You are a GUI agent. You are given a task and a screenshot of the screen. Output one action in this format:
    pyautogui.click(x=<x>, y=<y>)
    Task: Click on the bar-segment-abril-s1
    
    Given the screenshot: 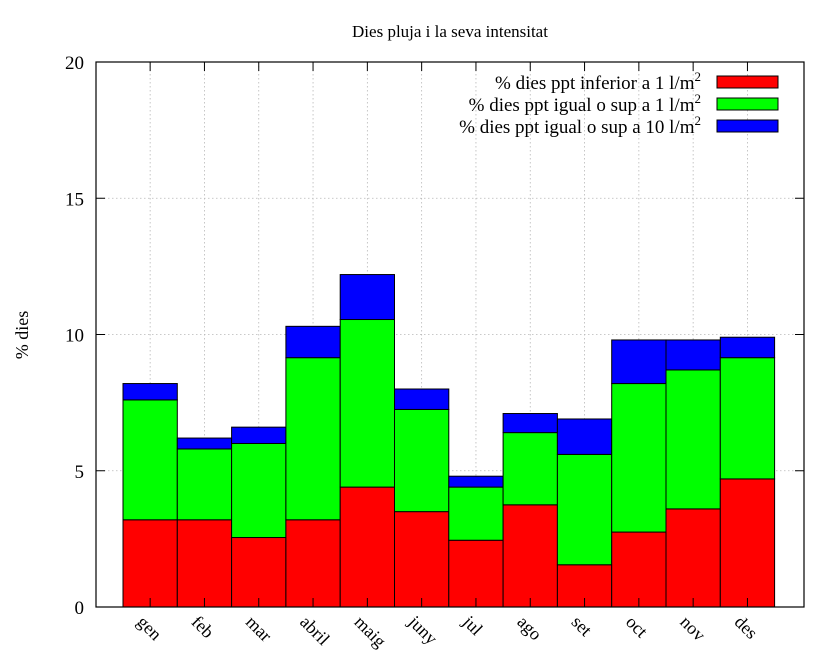 What is the action you would take?
    pyautogui.click(x=313, y=563)
    